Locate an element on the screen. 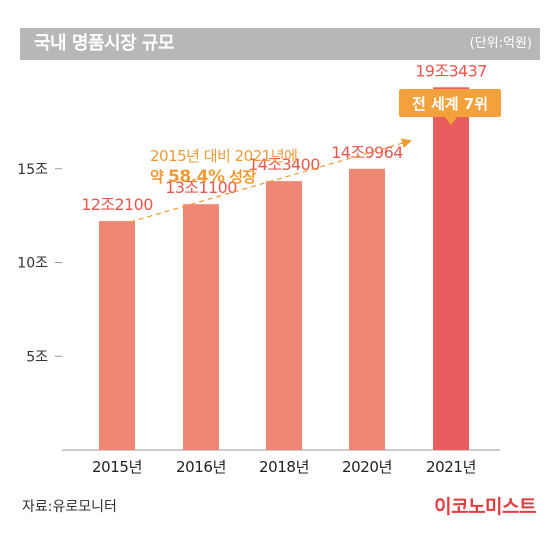  data-label: 14조3400 is located at coordinates (284, 164).